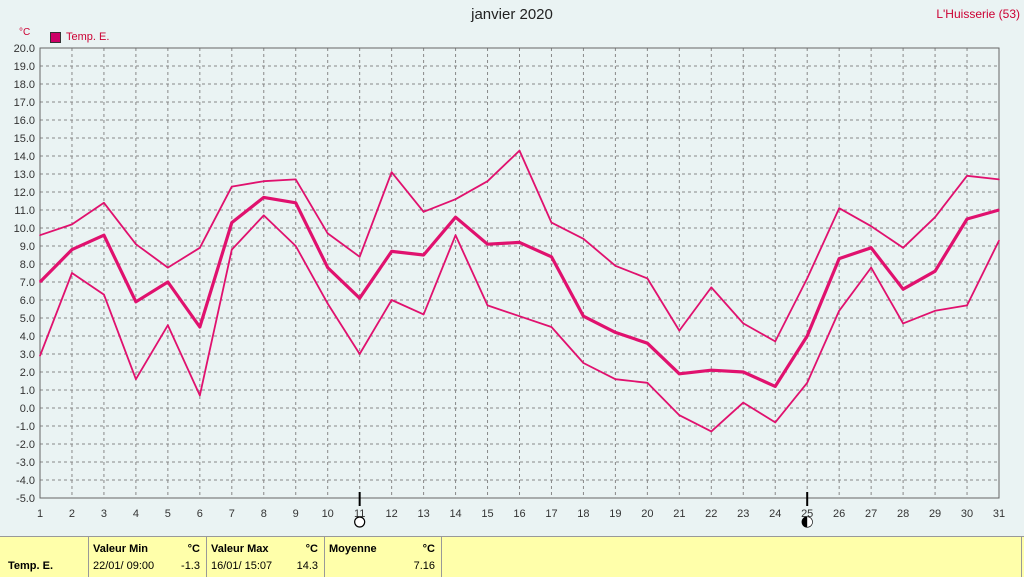 This screenshot has height=577, width=1024. Describe the element at coordinates (124, 566) in the screenshot. I see `min-date: 22/01/ 09:00` at that location.